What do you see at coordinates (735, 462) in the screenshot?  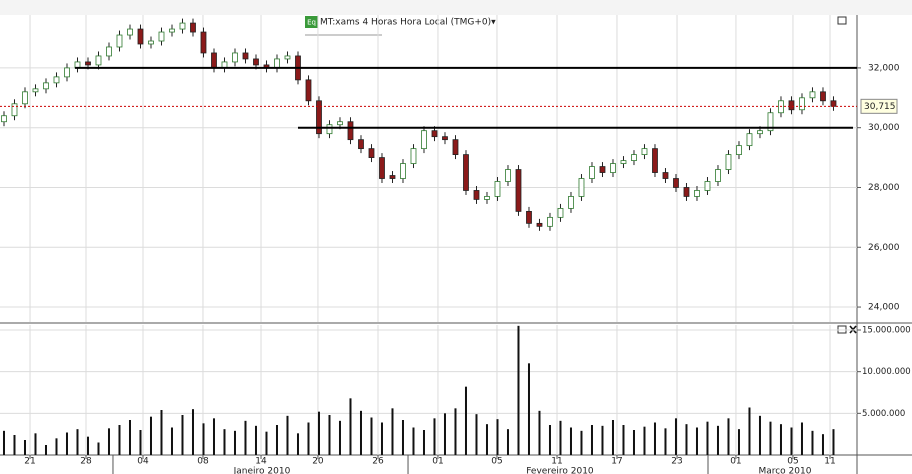 I see `x-tick-label: 01` at bounding box center [735, 462].